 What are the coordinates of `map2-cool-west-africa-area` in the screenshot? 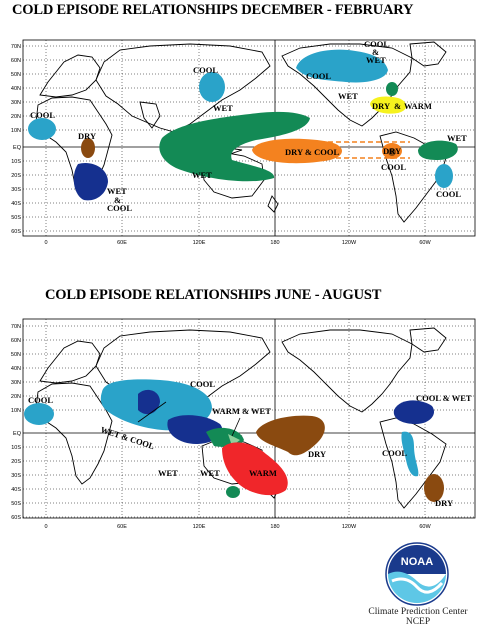 It's located at (39, 414).